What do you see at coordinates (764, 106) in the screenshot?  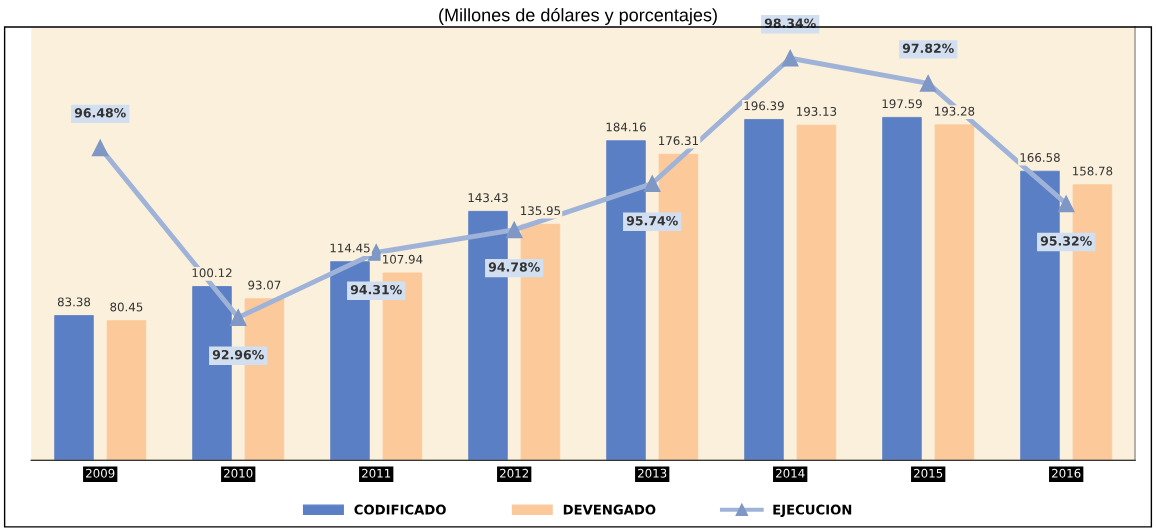 I see `data-label: 196.39` at bounding box center [764, 106].